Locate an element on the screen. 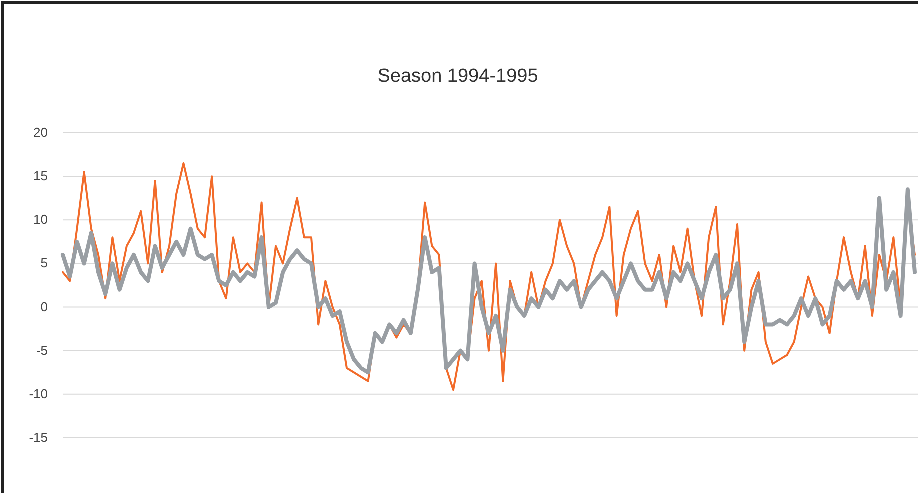  y-tick-label: -5 is located at coordinates (42, 350).